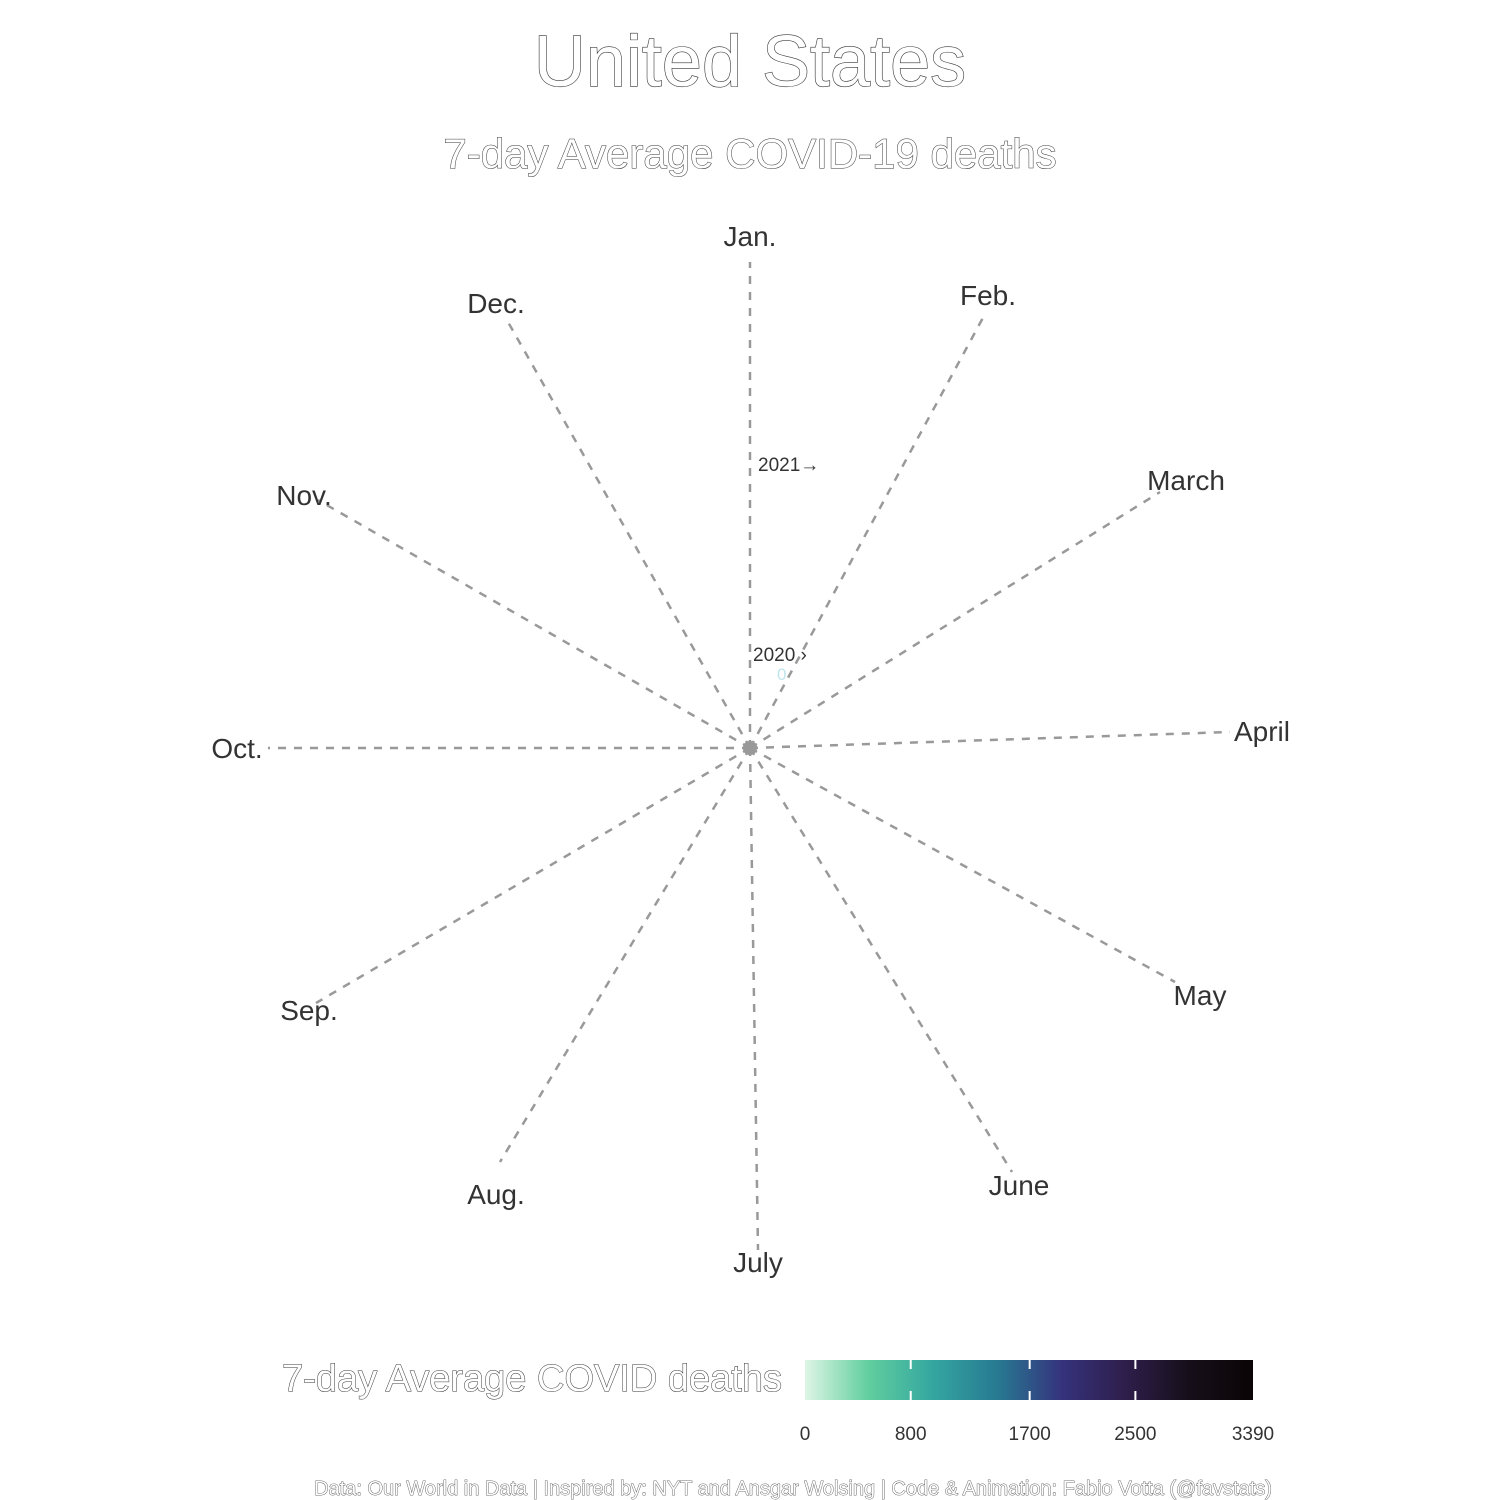 The image size is (1500, 1500). What do you see at coordinates (1200, 995) in the screenshot?
I see `month-label-may: May` at bounding box center [1200, 995].